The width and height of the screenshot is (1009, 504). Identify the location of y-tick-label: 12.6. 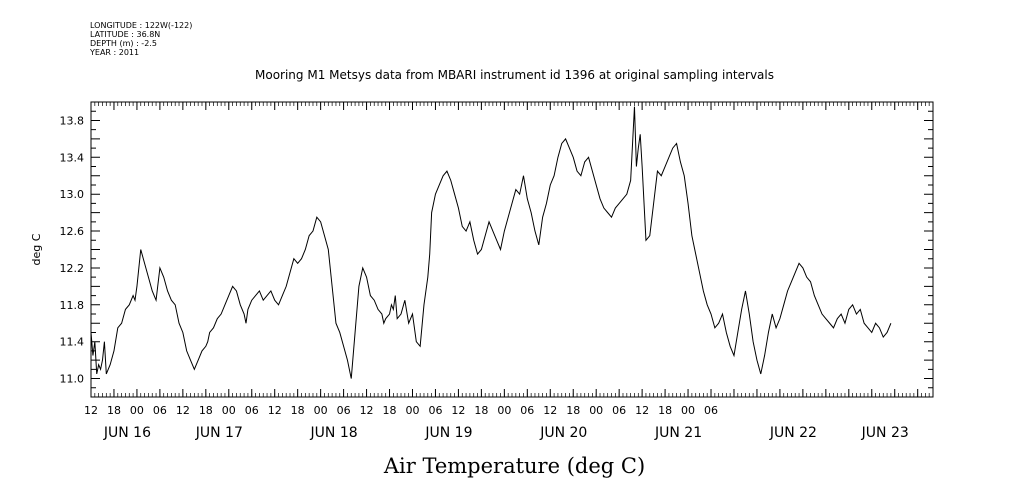
(72, 231).